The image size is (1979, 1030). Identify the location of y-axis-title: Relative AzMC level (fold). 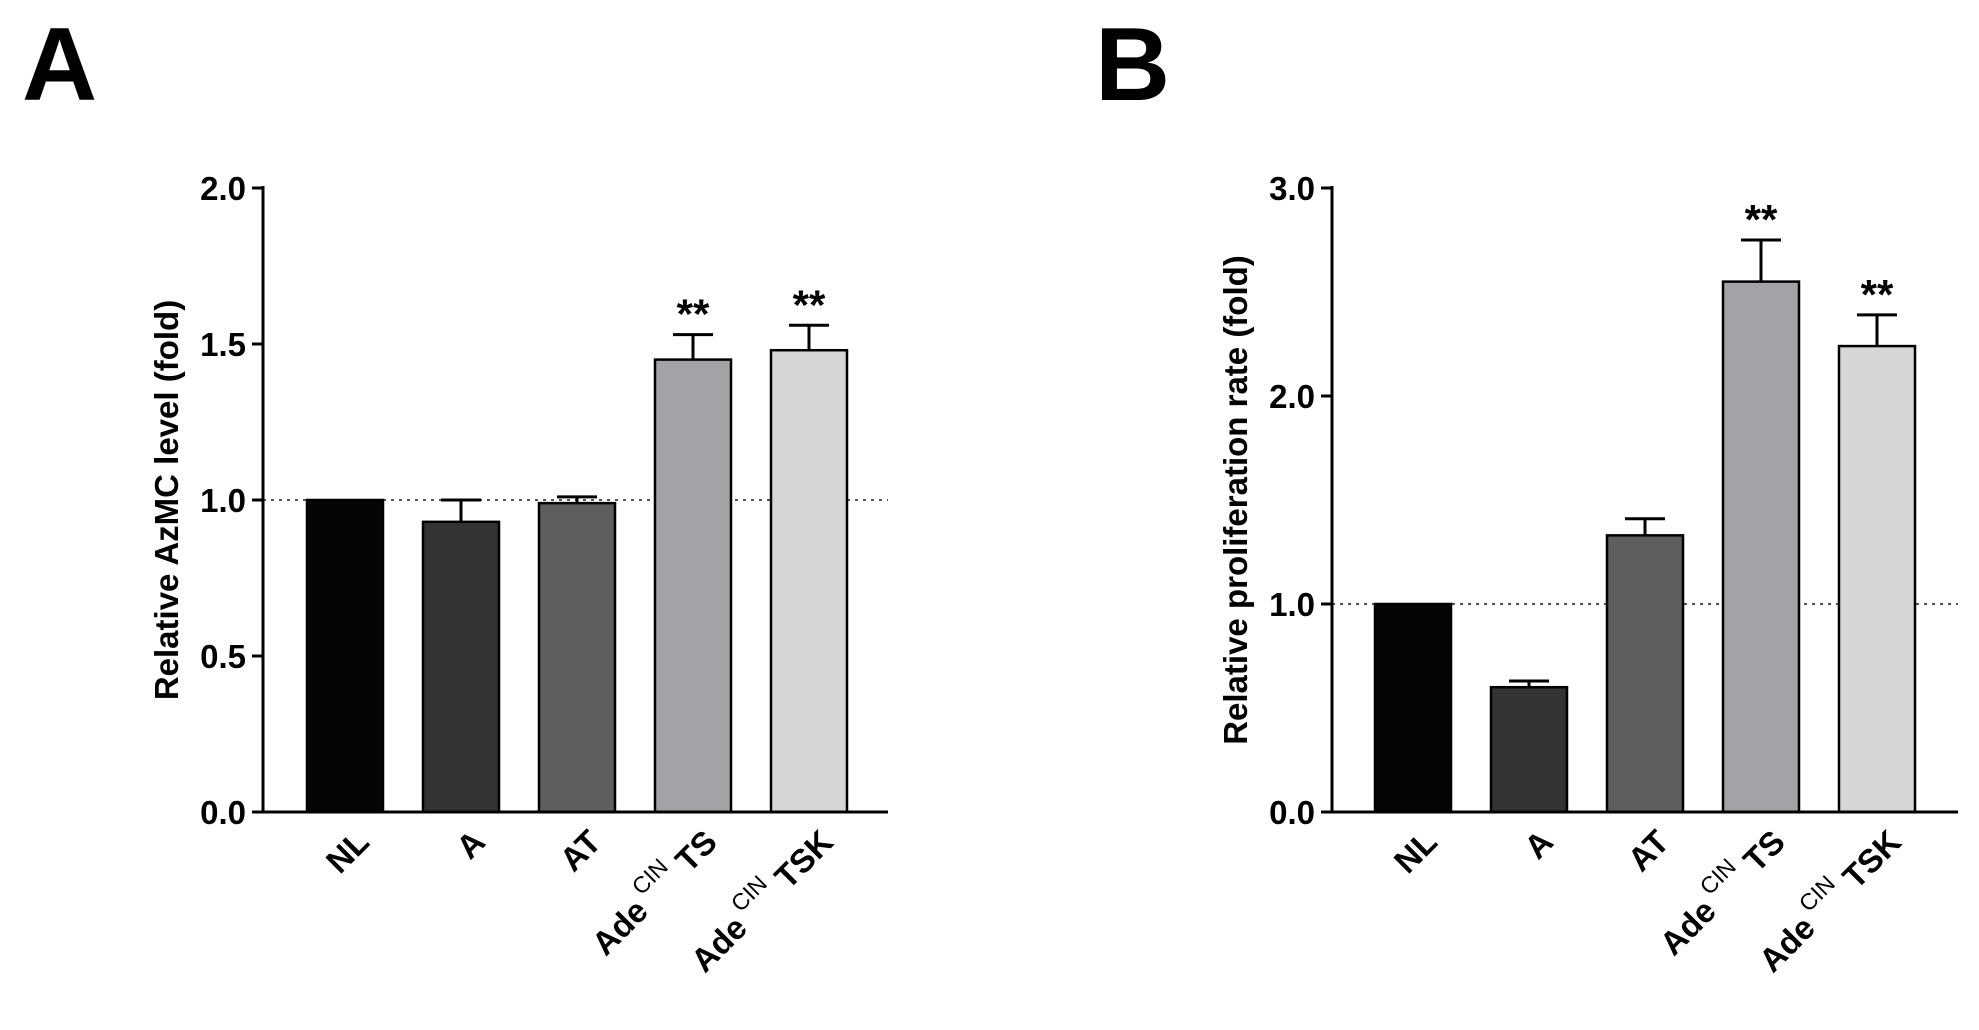
(166, 500).